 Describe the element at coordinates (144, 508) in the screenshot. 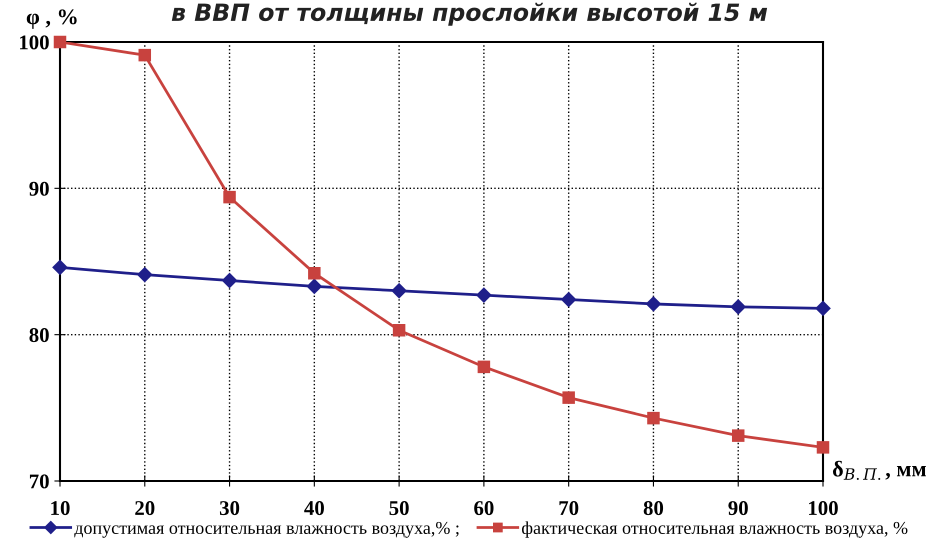

I see `x-tick-label: 20` at that location.